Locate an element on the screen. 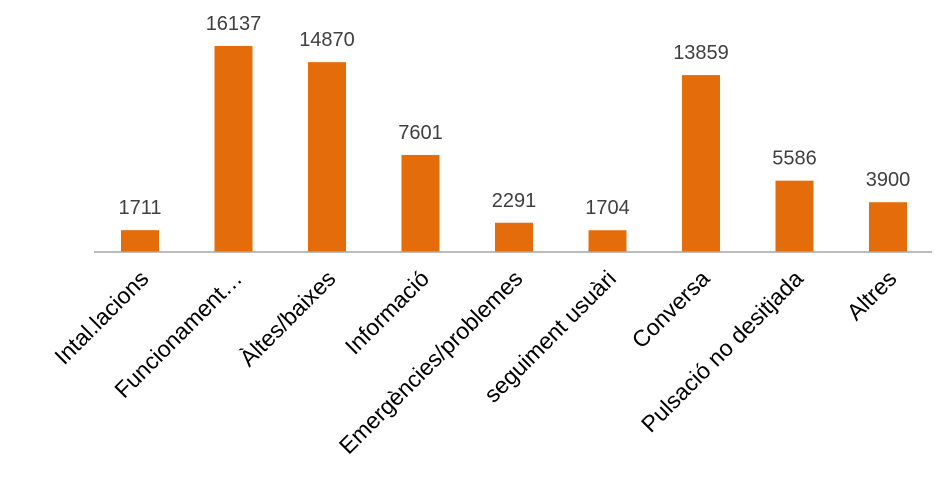 The image size is (936, 501). data-label: 1704 is located at coordinates (607, 208).